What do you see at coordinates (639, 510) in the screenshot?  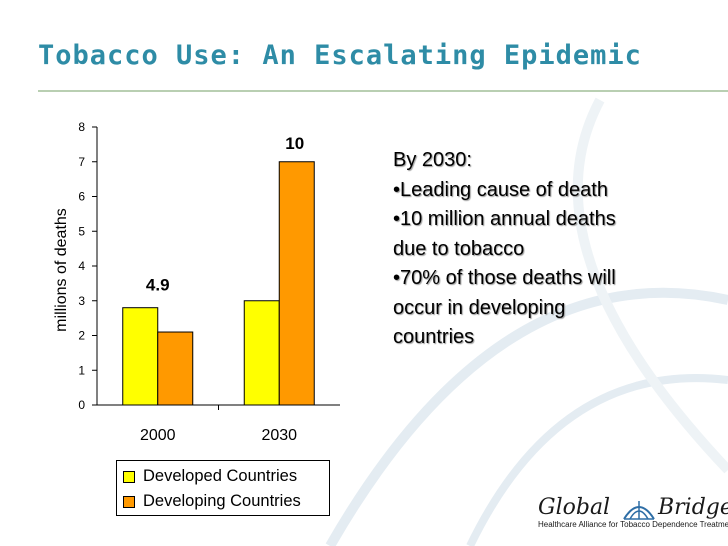 I see `bridge-arc-icon` at bounding box center [639, 510].